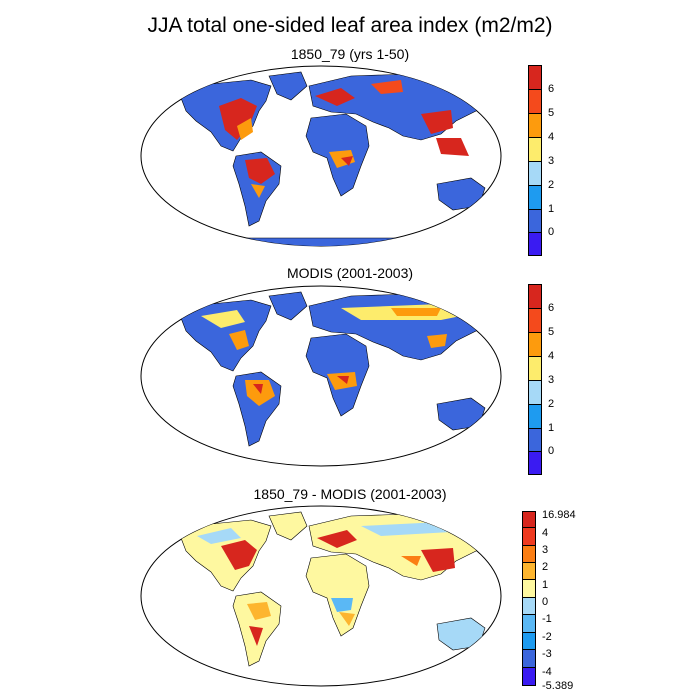  Describe the element at coordinates (321, 241) in the screenshot. I see `continent-antarctica` at that location.